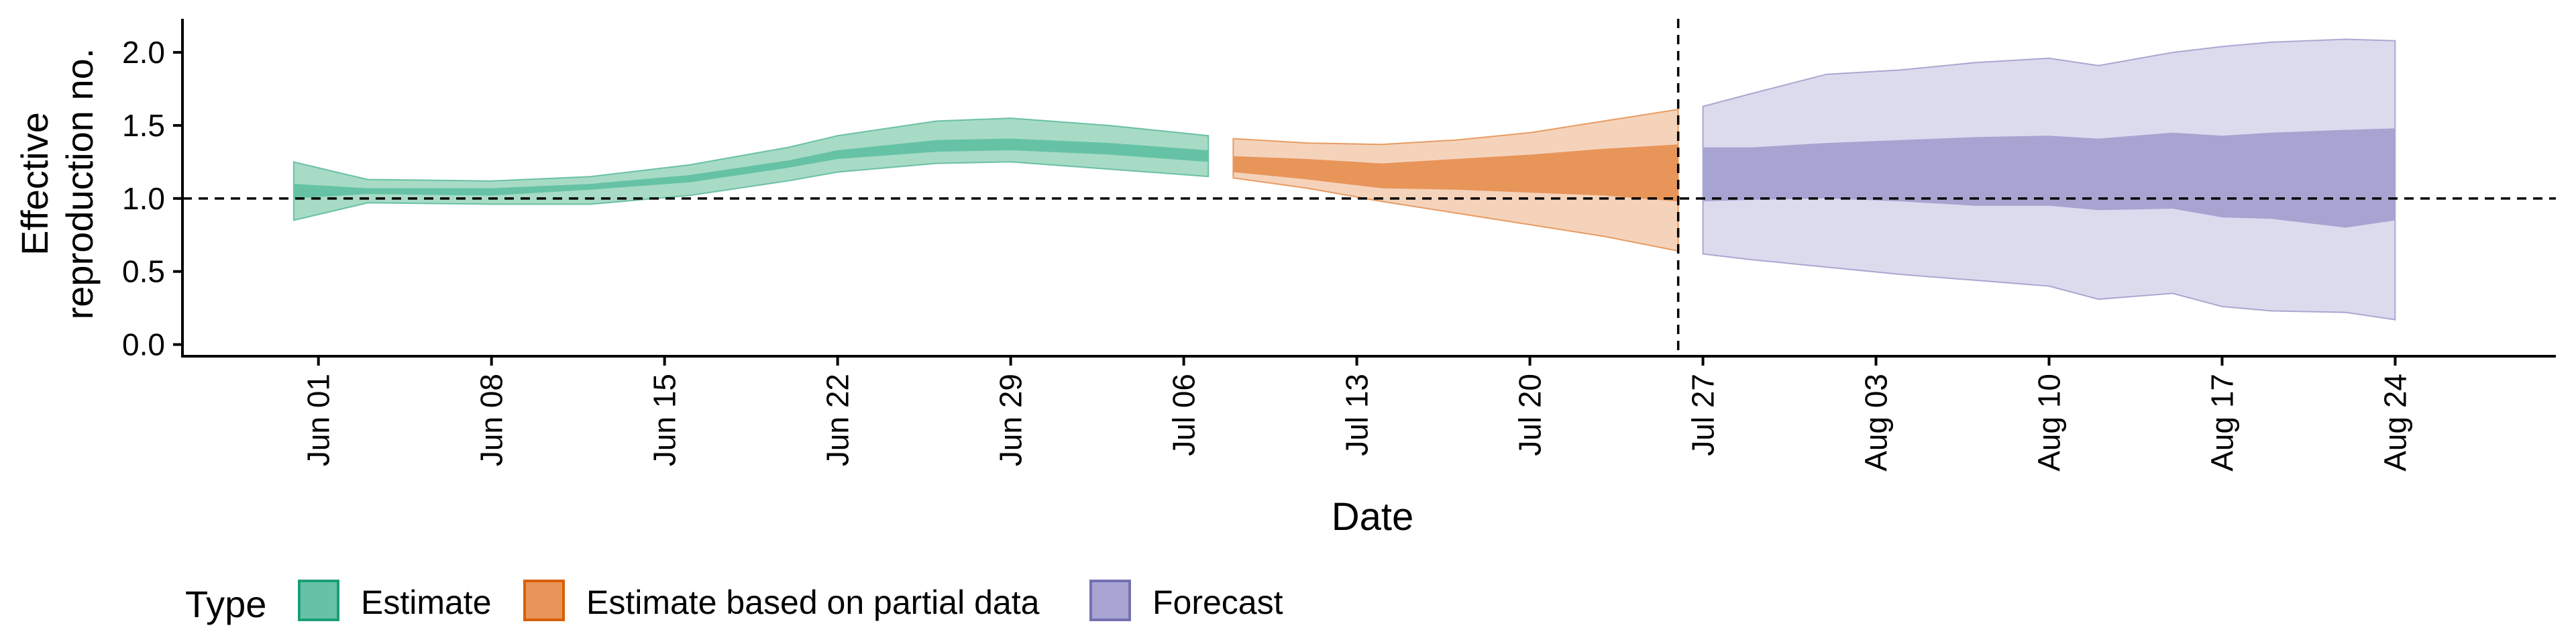 The width and height of the screenshot is (2576, 644). Describe the element at coordinates (2049, 423) in the screenshot. I see `x-tick-label: Aug 10` at that location.